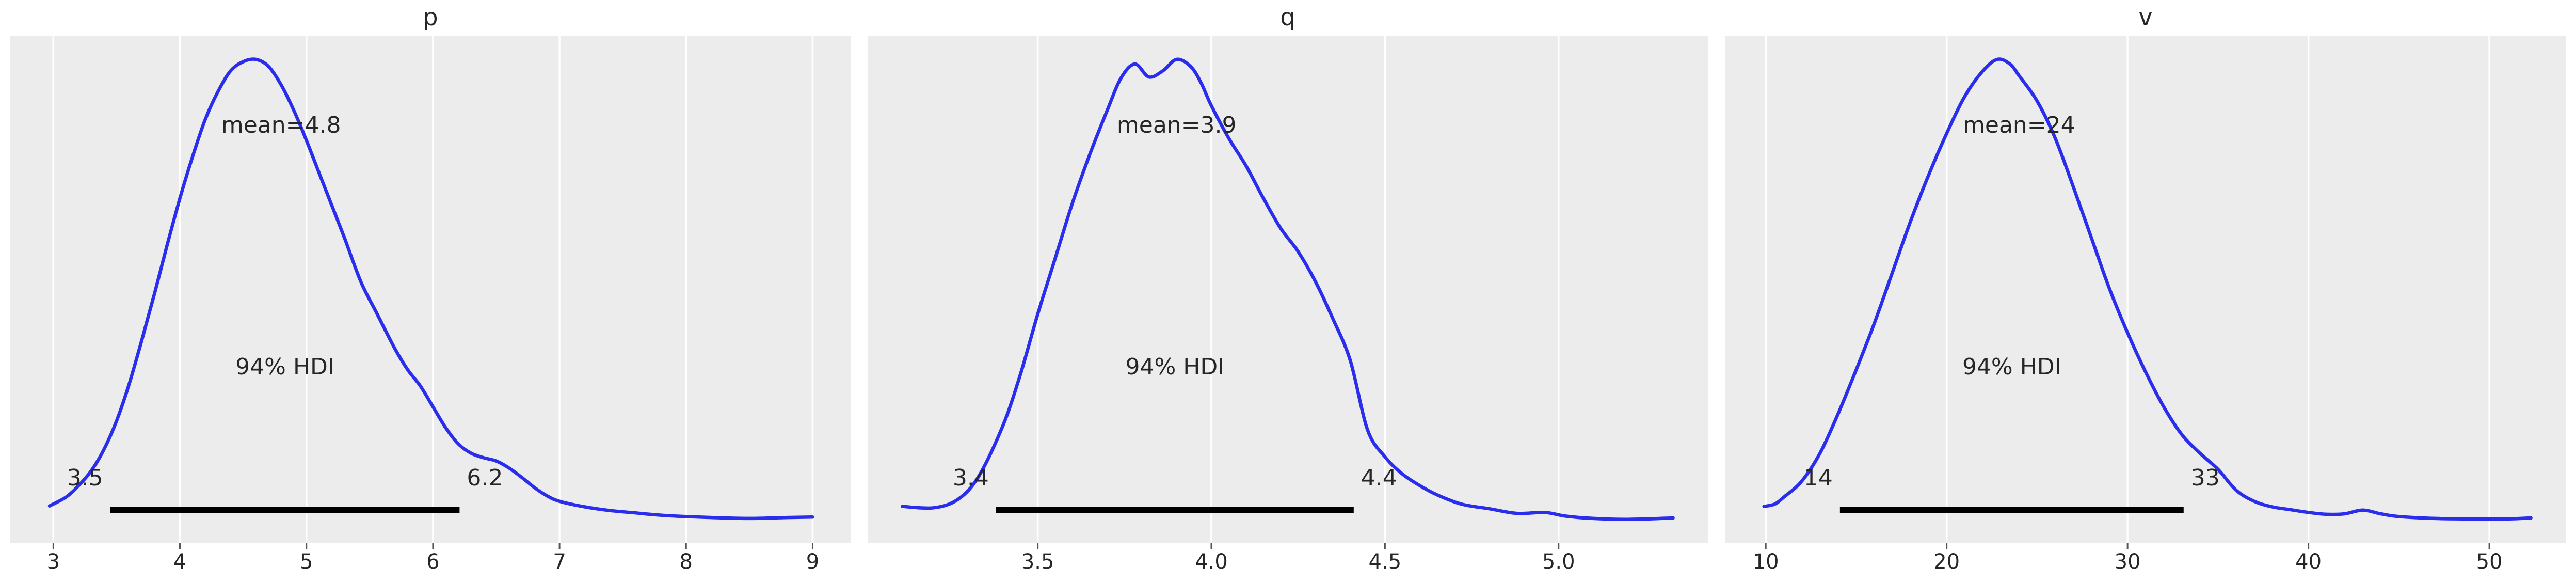 The image size is (2576, 582). I want to click on mean-label: mean=4.8, so click(281, 125).